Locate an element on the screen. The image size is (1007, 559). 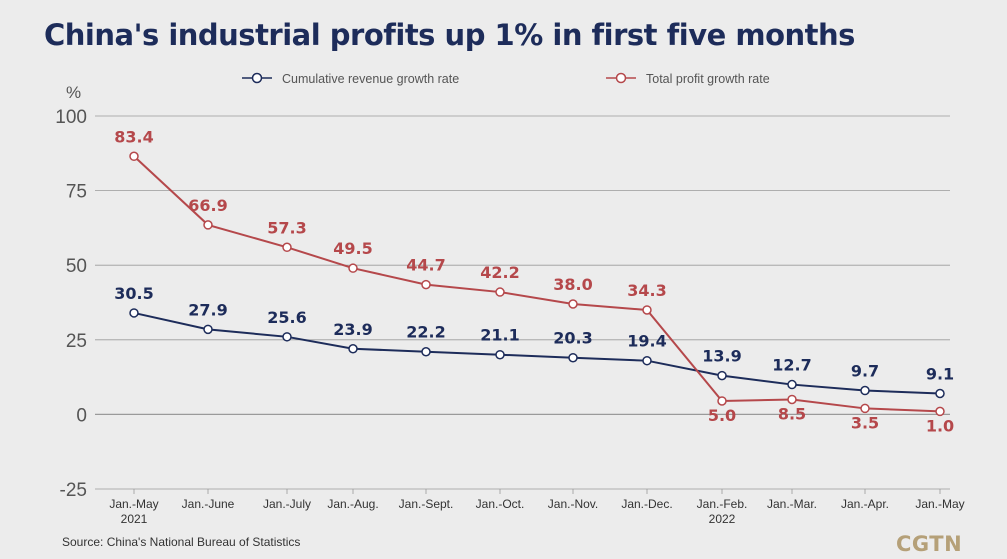
legend-label-revenue: Cumulative revenue growth rate is located at coordinates (370, 79).